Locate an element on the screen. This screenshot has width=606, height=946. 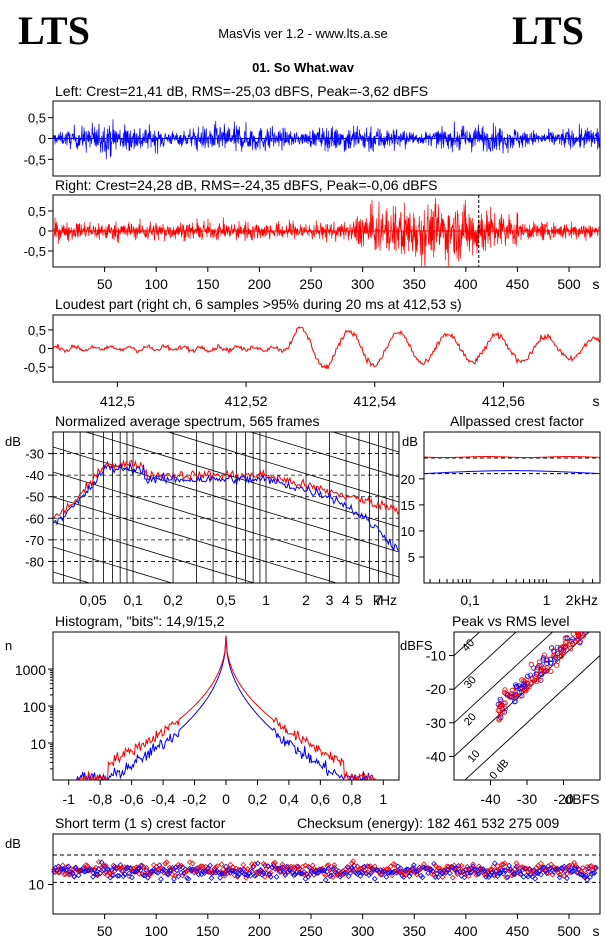
y-tick-label: 15 is located at coordinates (408, 505).